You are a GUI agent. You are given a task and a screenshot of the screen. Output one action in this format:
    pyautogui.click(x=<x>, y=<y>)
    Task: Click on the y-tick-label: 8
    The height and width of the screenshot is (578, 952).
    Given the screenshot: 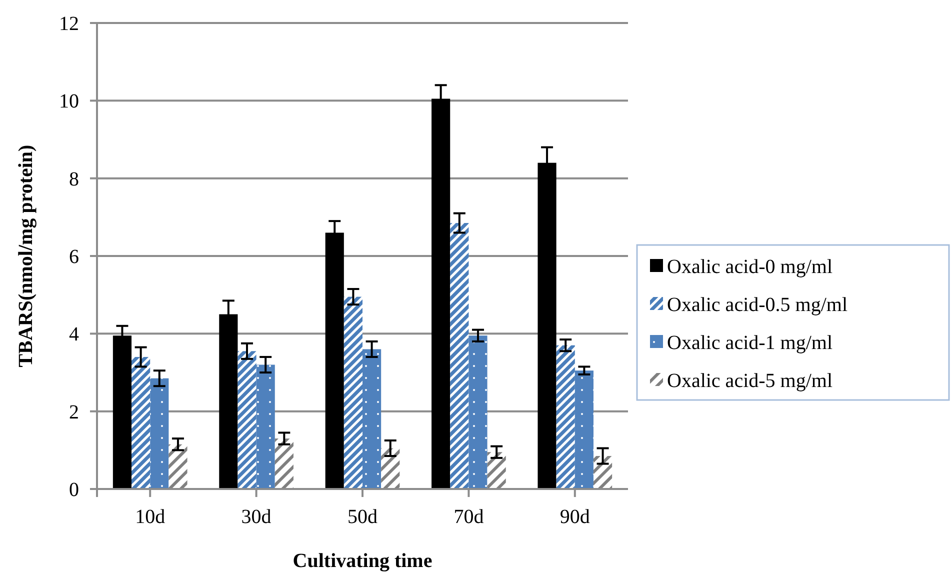 What is the action you would take?
    pyautogui.click(x=74, y=179)
    